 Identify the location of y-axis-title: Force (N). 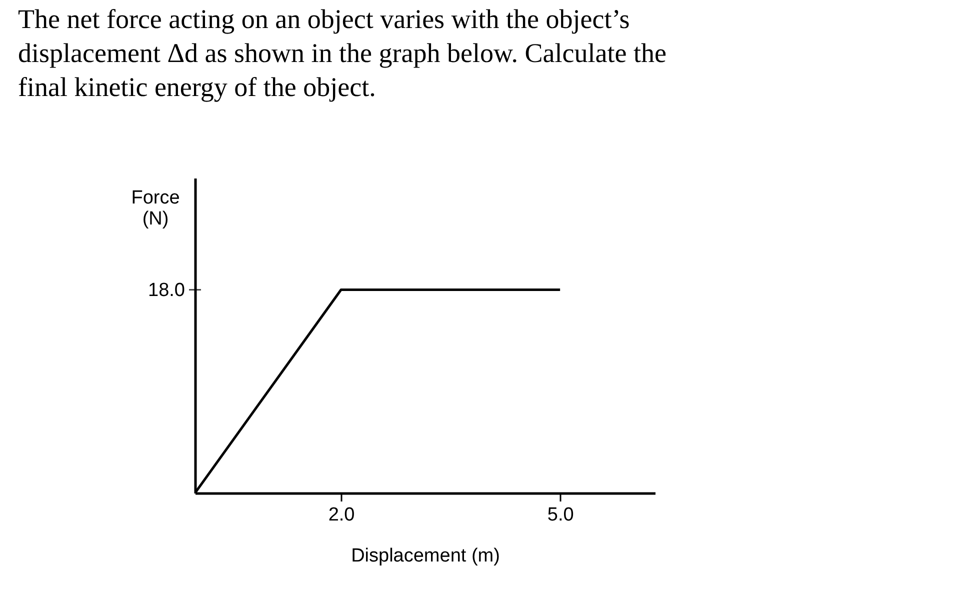
(155, 209).